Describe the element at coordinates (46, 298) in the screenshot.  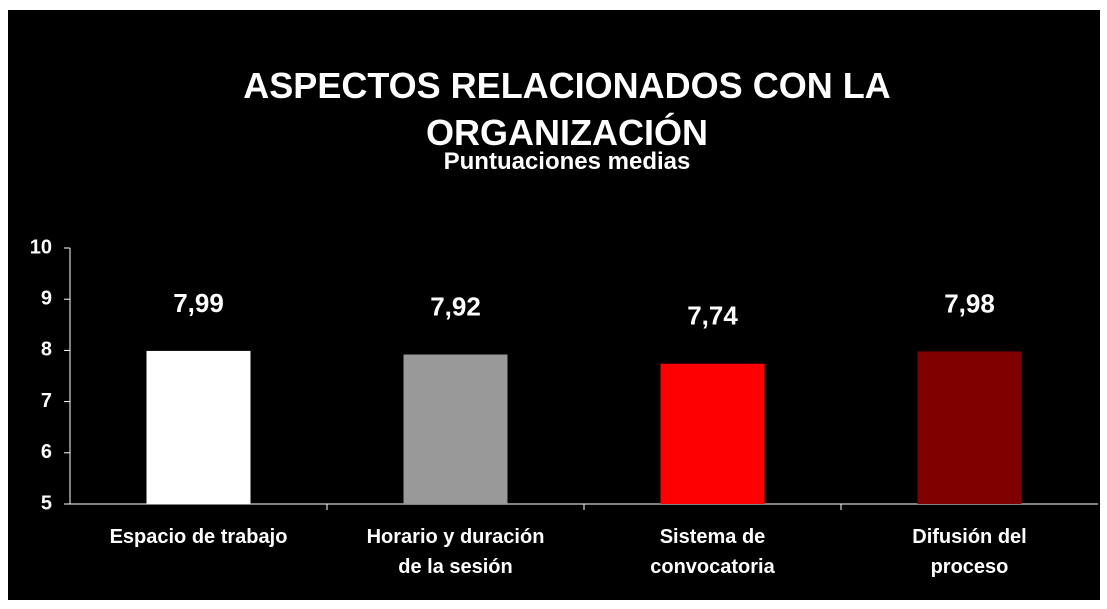
I see `y-tick-label: 9` at that location.